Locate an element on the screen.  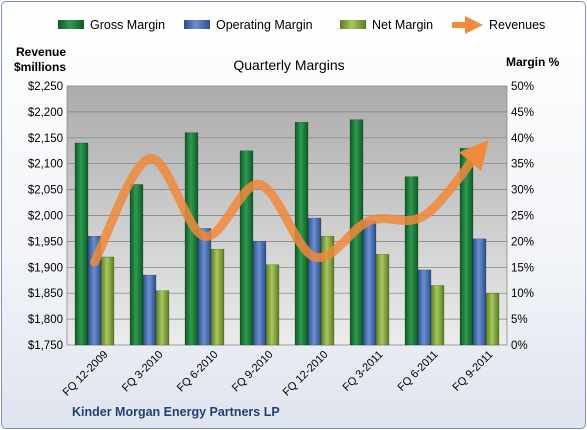
legend-item-net-margin: Net Margin is located at coordinates (386, 25).